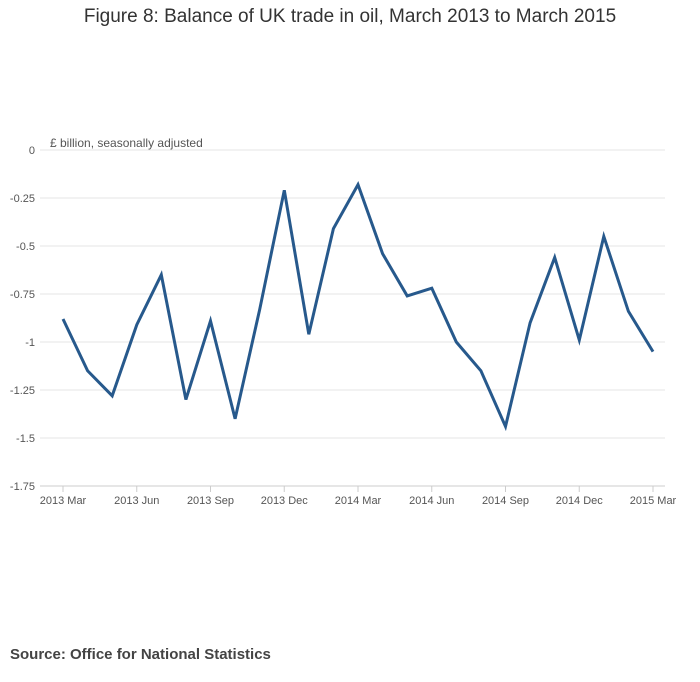 Image resolution: width=700 pixels, height=682 pixels. What do you see at coordinates (30, 343) in the screenshot?
I see `y-tick-label: -1` at bounding box center [30, 343].